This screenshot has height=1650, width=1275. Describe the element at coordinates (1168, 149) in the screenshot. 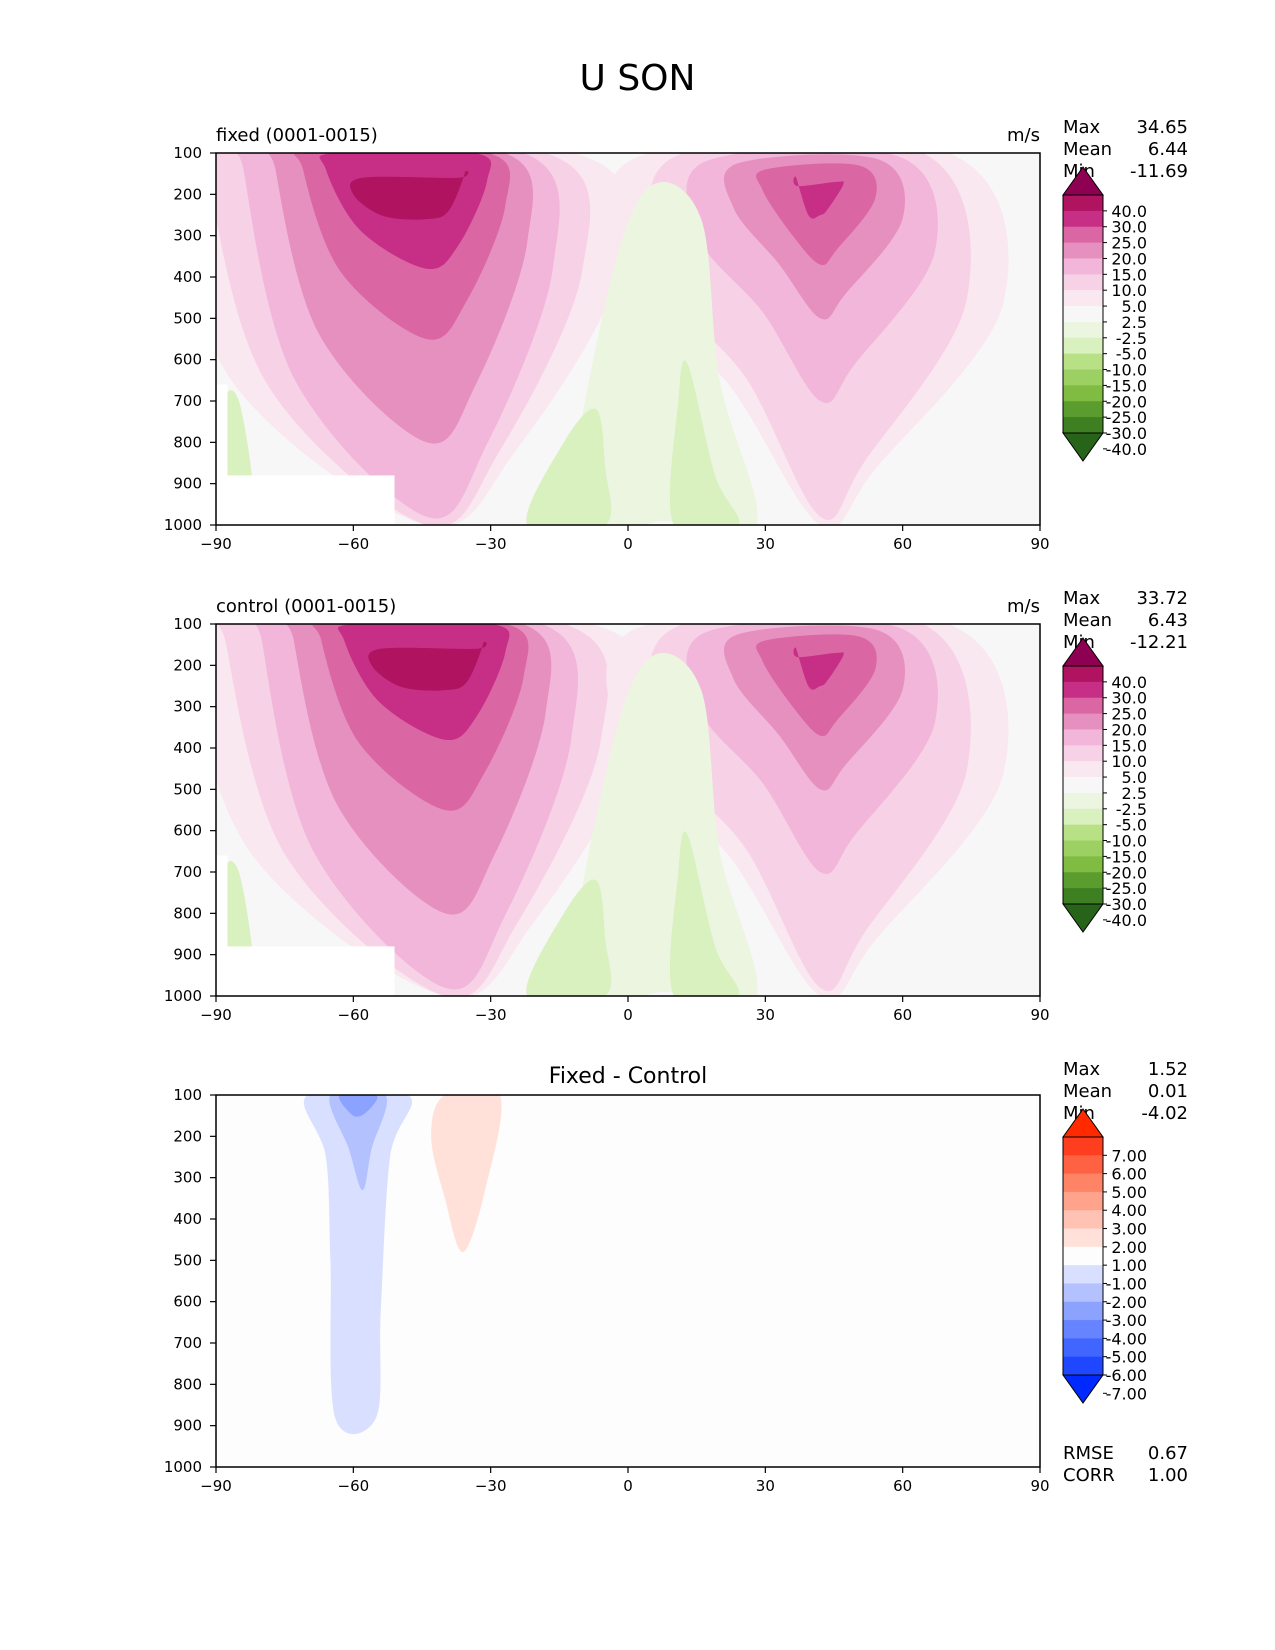

I see `stat-value: 6.44` at that location.